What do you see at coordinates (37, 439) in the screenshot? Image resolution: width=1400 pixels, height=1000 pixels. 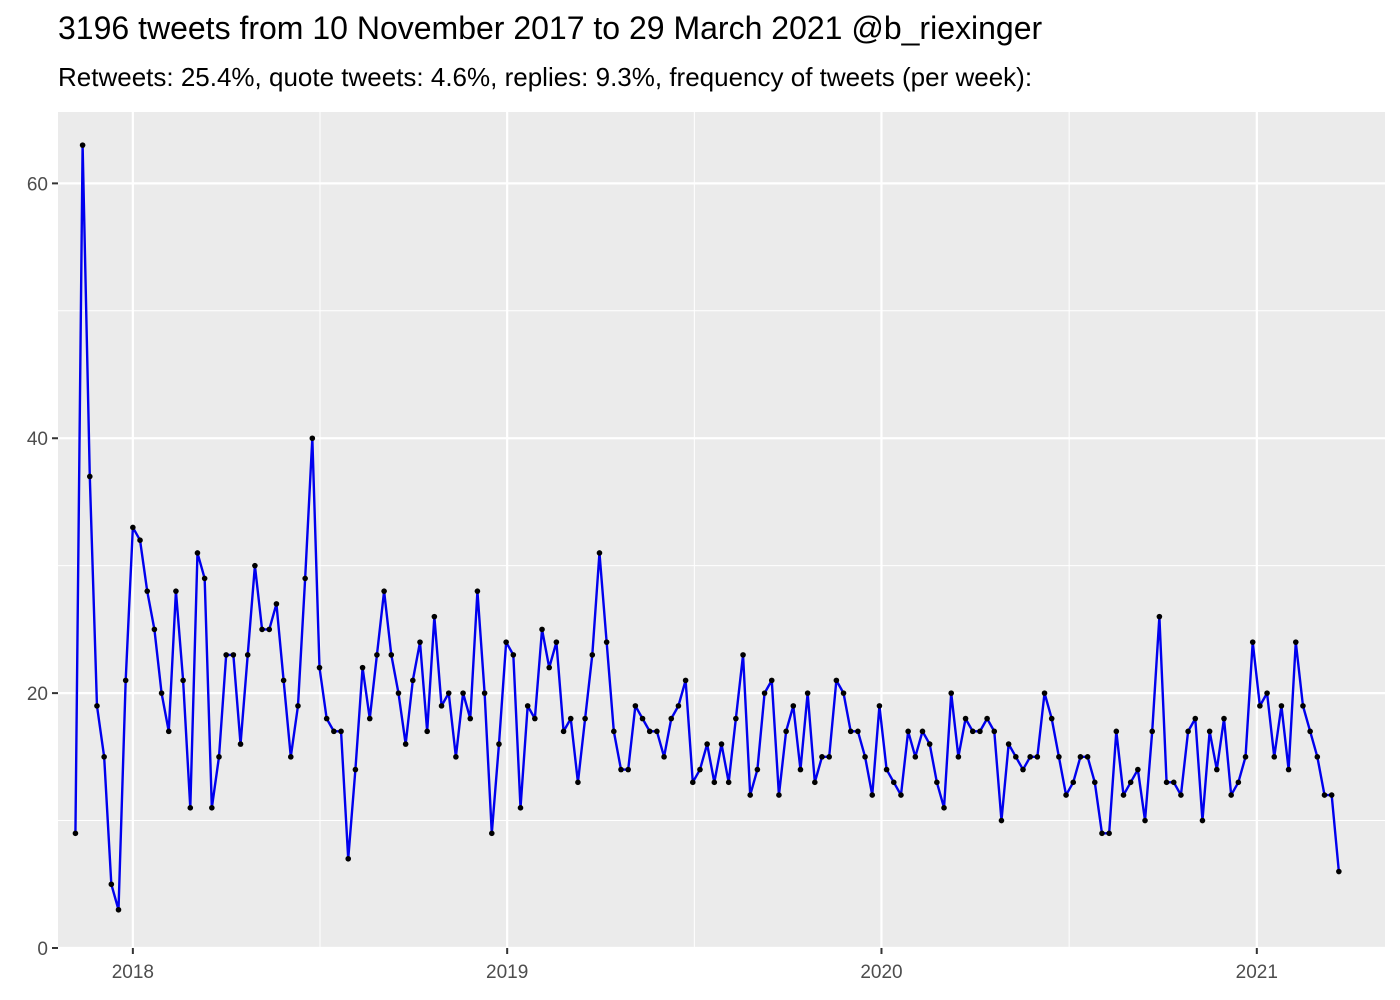 I see `y-tick-label: 40` at bounding box center [37, 439].